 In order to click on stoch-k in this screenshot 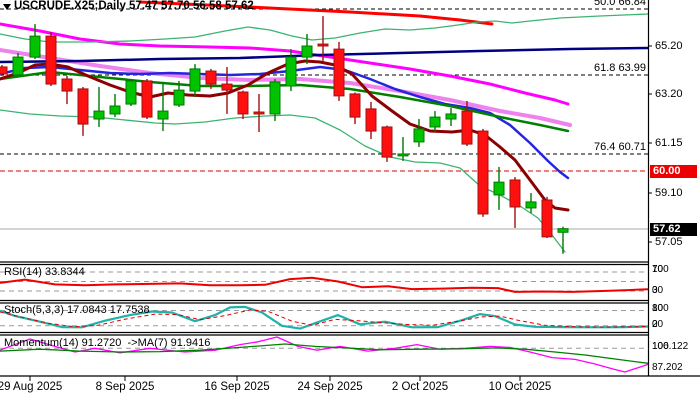, I will do `click(324, 317)`.